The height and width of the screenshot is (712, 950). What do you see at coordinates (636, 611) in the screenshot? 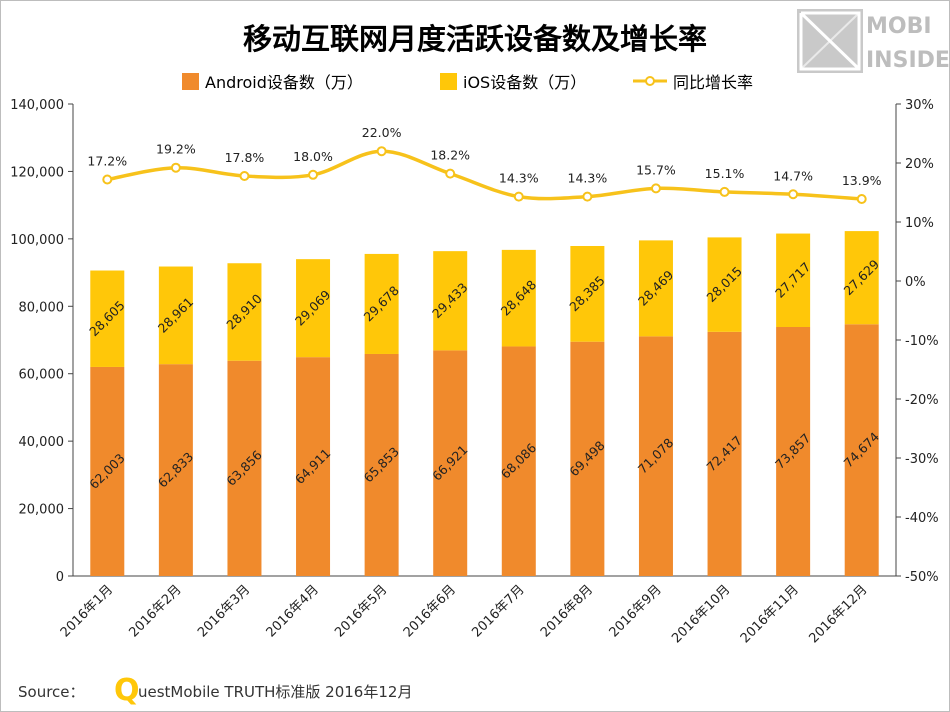
I see `x-tick-label: 2016年9月` at bounding box center [636, 611].